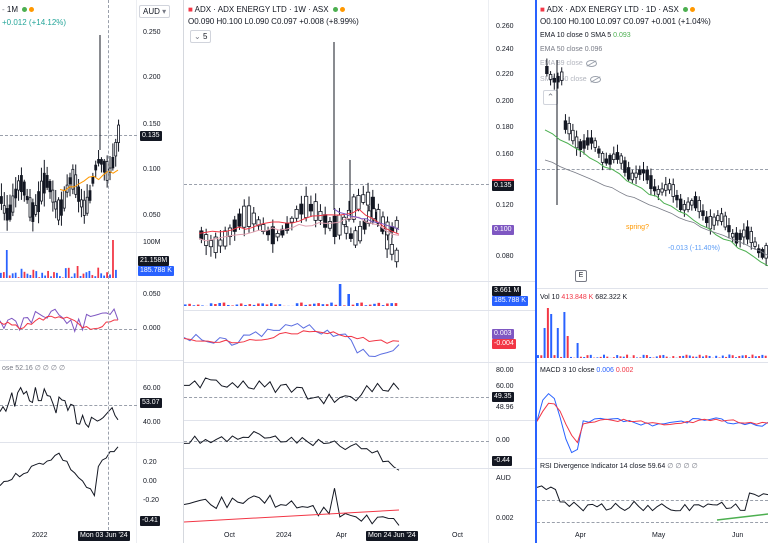 This screenshot has height=543, width=768. What do you see at coordinates (183, 271) in the screenshot?
I see `pane-divider` at bounding box center [183, 271].